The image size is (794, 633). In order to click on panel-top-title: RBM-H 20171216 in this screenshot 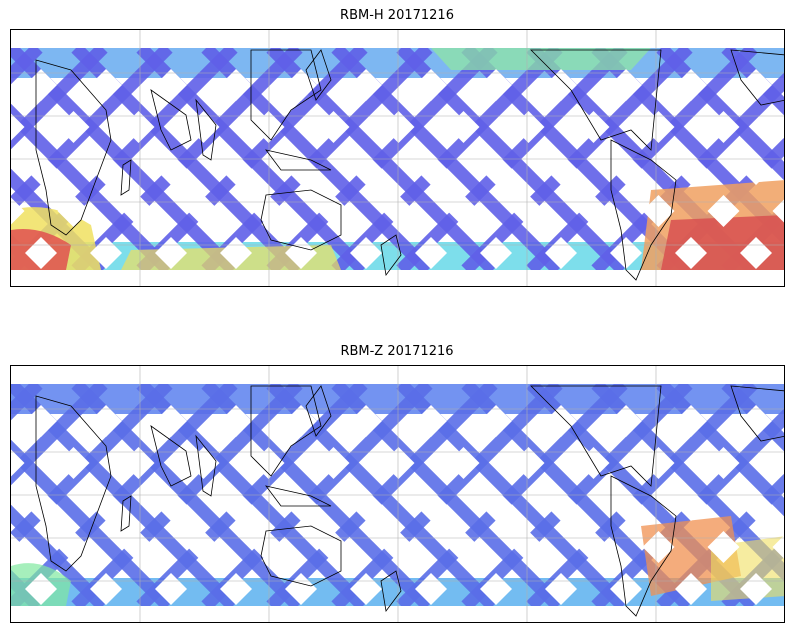, I will do `click(397, 15)`.